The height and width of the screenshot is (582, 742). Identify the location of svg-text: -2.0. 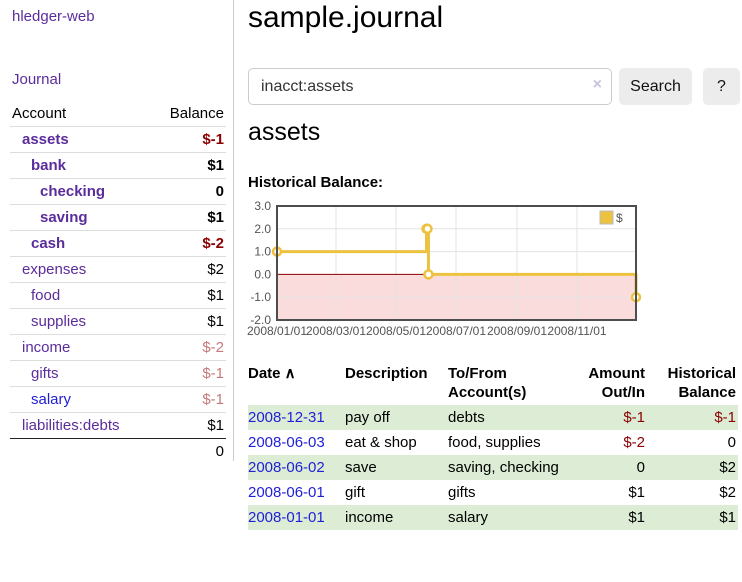
(260, 320).